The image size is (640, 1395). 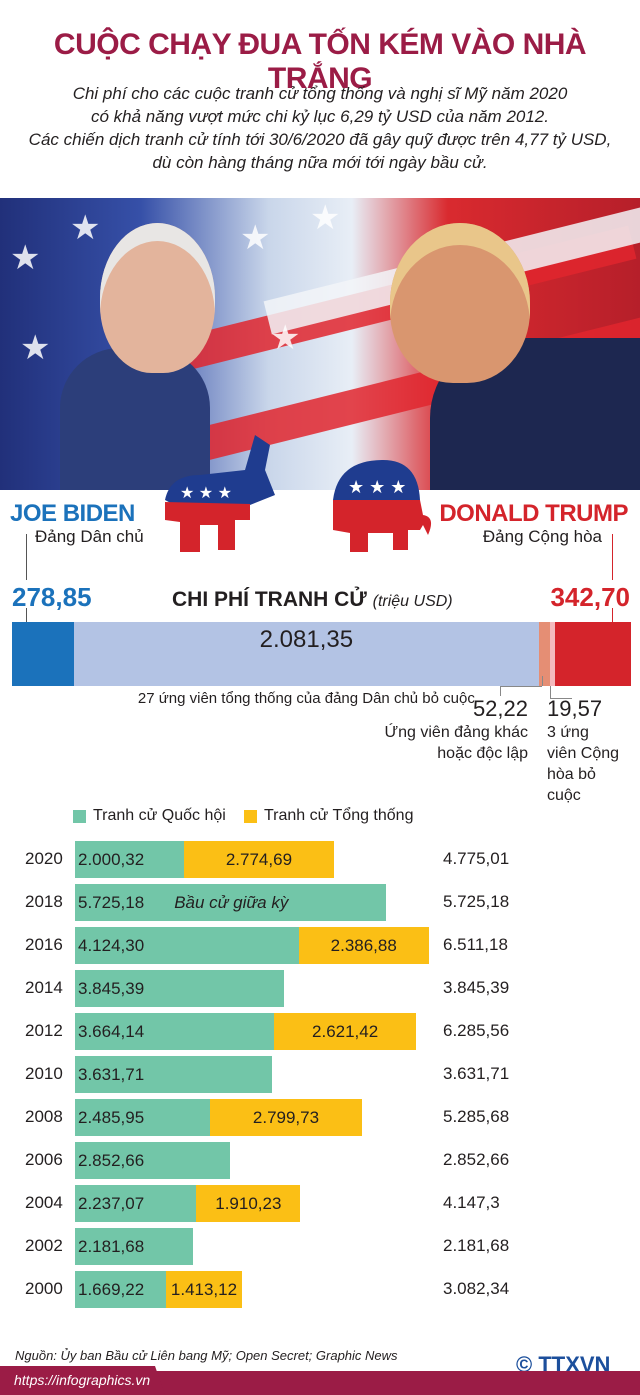 What do you see at coordinates (476, 1116) in the screenshot?
I see `year-total: 5.285,68` at bounding box center [476, 1116].